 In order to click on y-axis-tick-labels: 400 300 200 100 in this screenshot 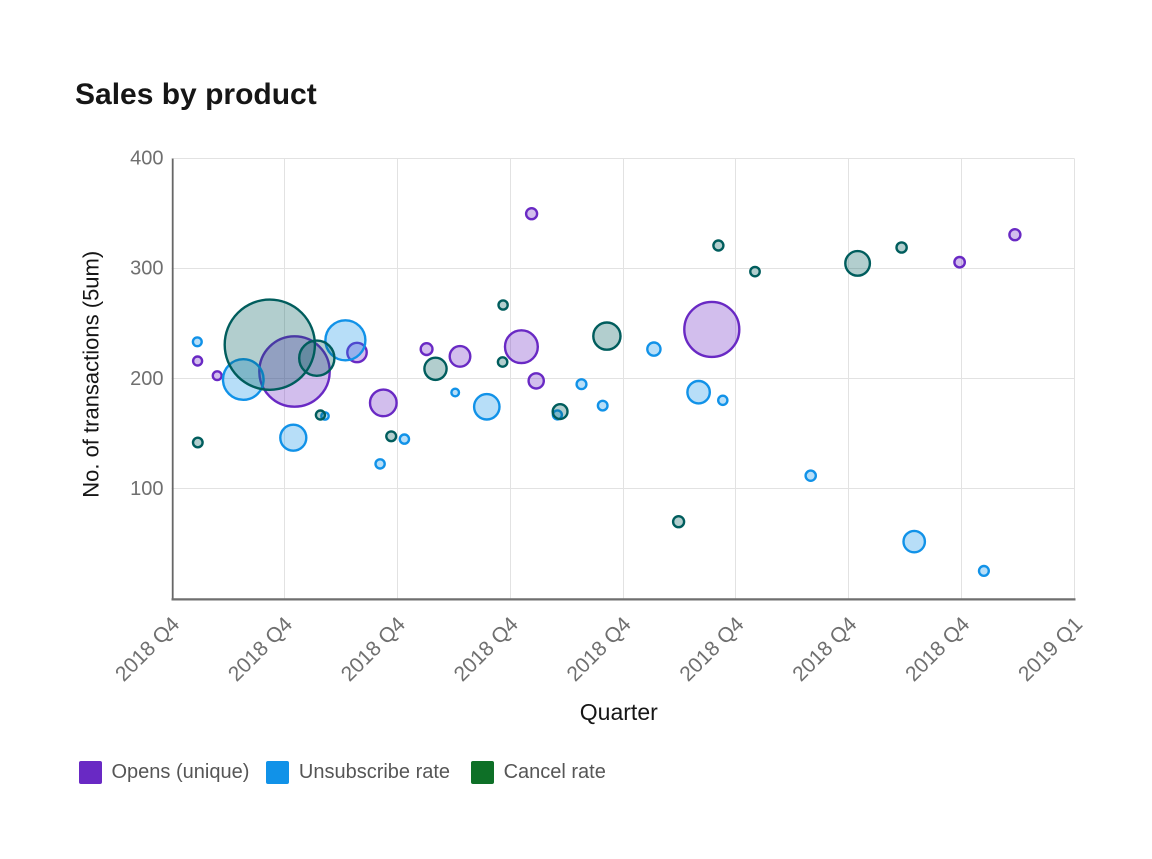, I will do `click(146, 324)`.